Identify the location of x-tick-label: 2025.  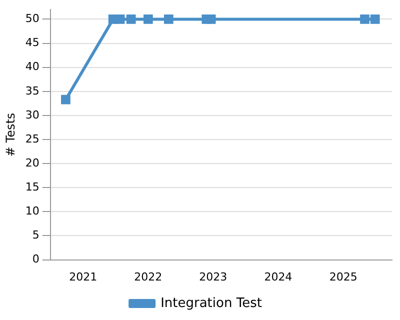
(343, 277).